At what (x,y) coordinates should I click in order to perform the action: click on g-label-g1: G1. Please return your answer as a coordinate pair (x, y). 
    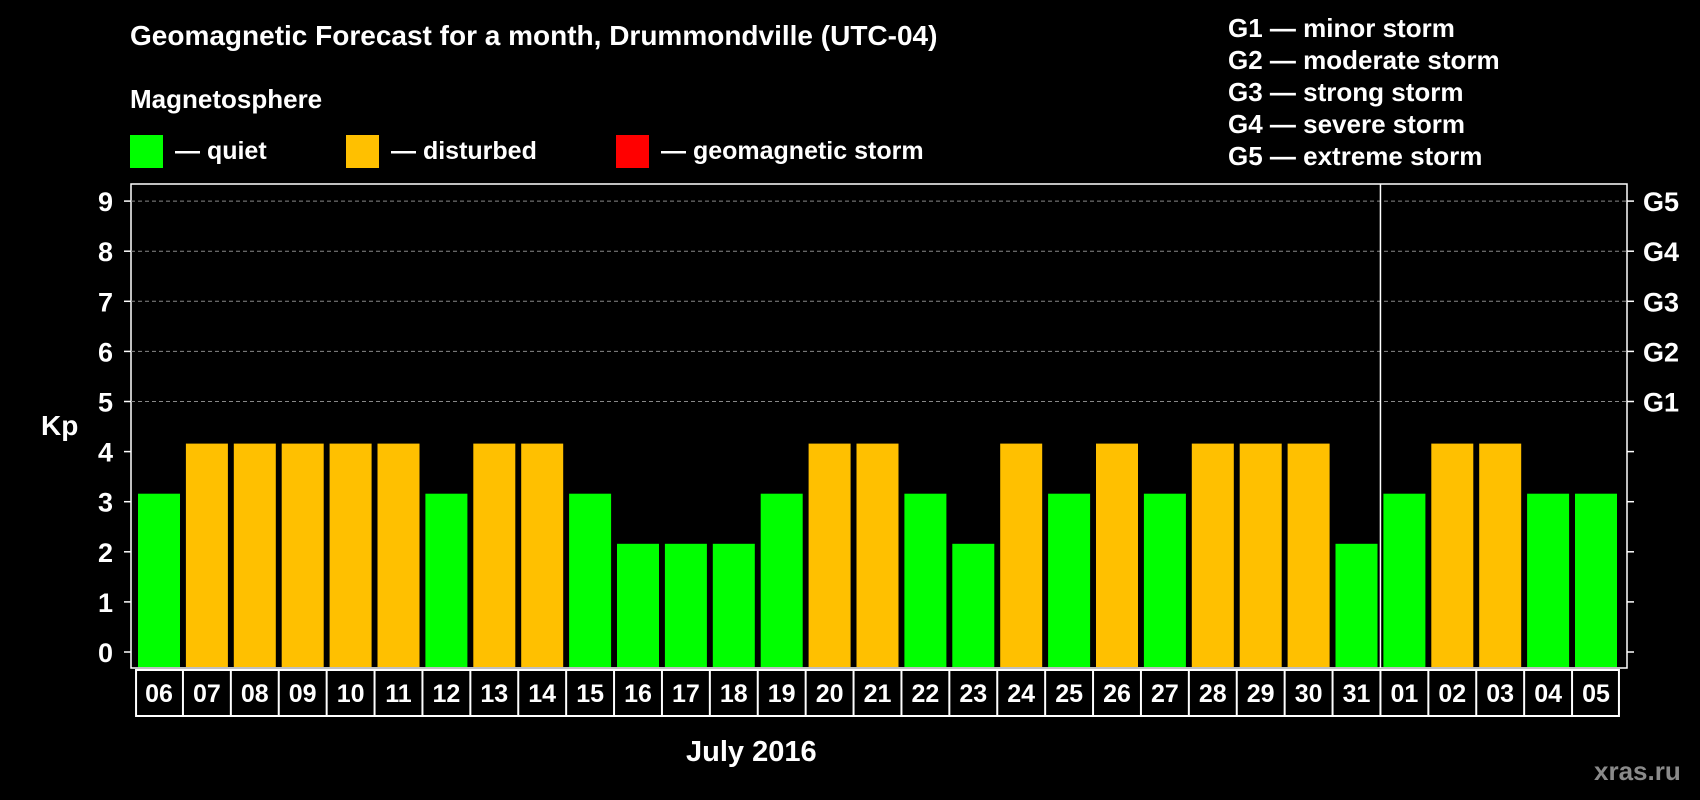
    Looking at the image, I should click on (1661, 403).